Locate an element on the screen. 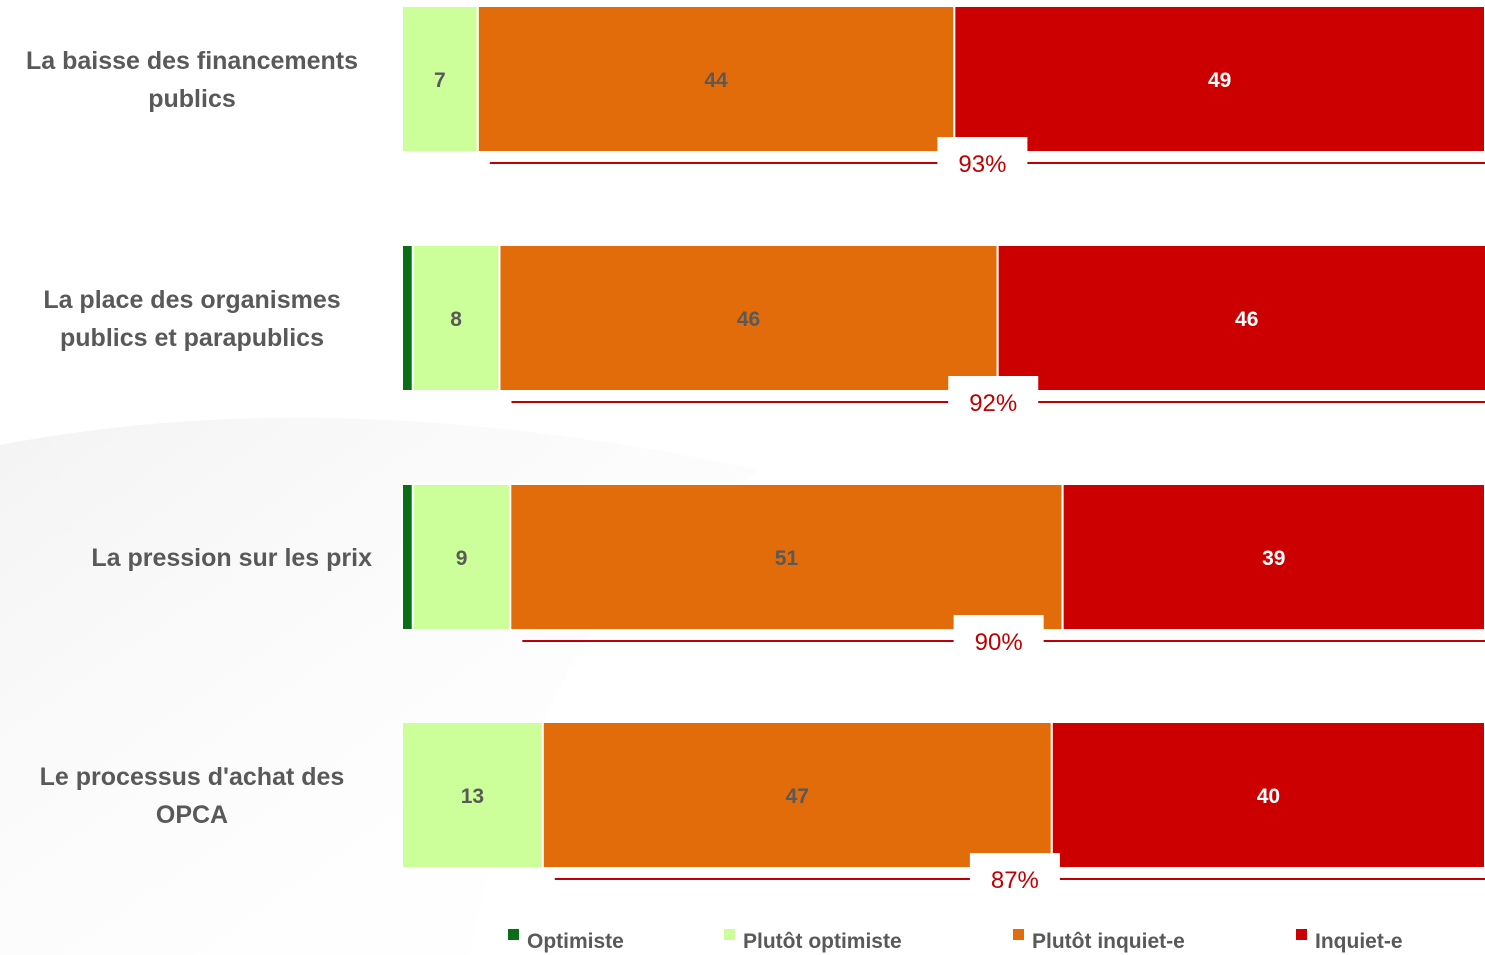  total-label: 87% is located at coordinates (1015, 880).